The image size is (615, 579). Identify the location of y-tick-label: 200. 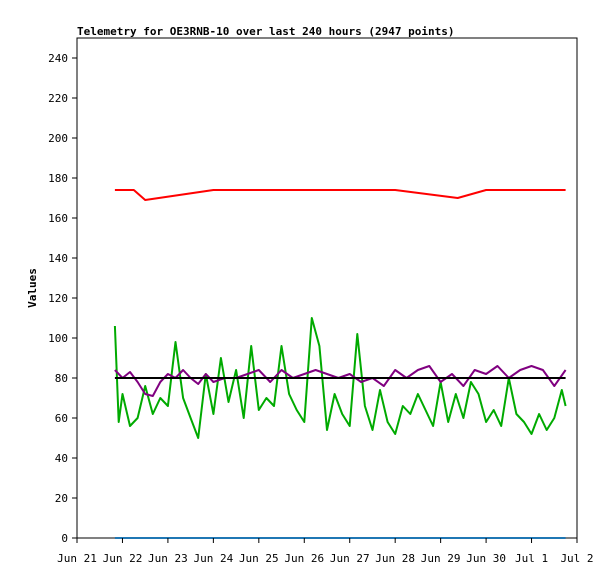
(58, 138).